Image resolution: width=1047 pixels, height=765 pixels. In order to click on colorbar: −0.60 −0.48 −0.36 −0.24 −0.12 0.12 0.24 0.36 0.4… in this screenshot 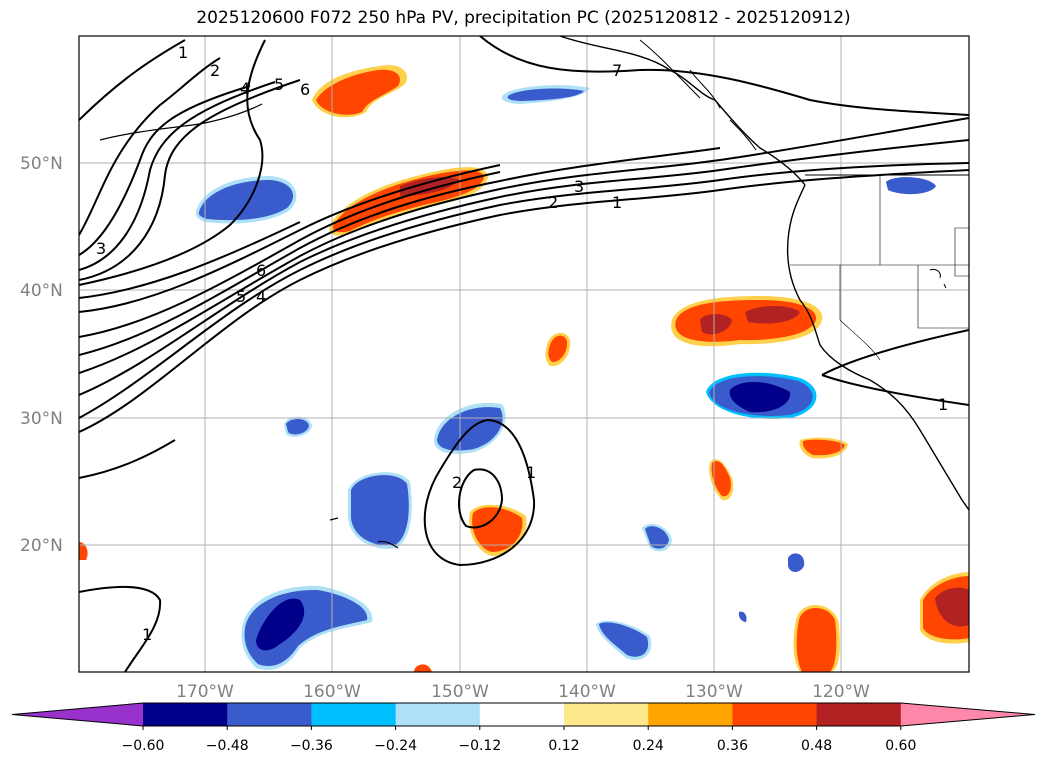, I will do `click(523, 728)`.